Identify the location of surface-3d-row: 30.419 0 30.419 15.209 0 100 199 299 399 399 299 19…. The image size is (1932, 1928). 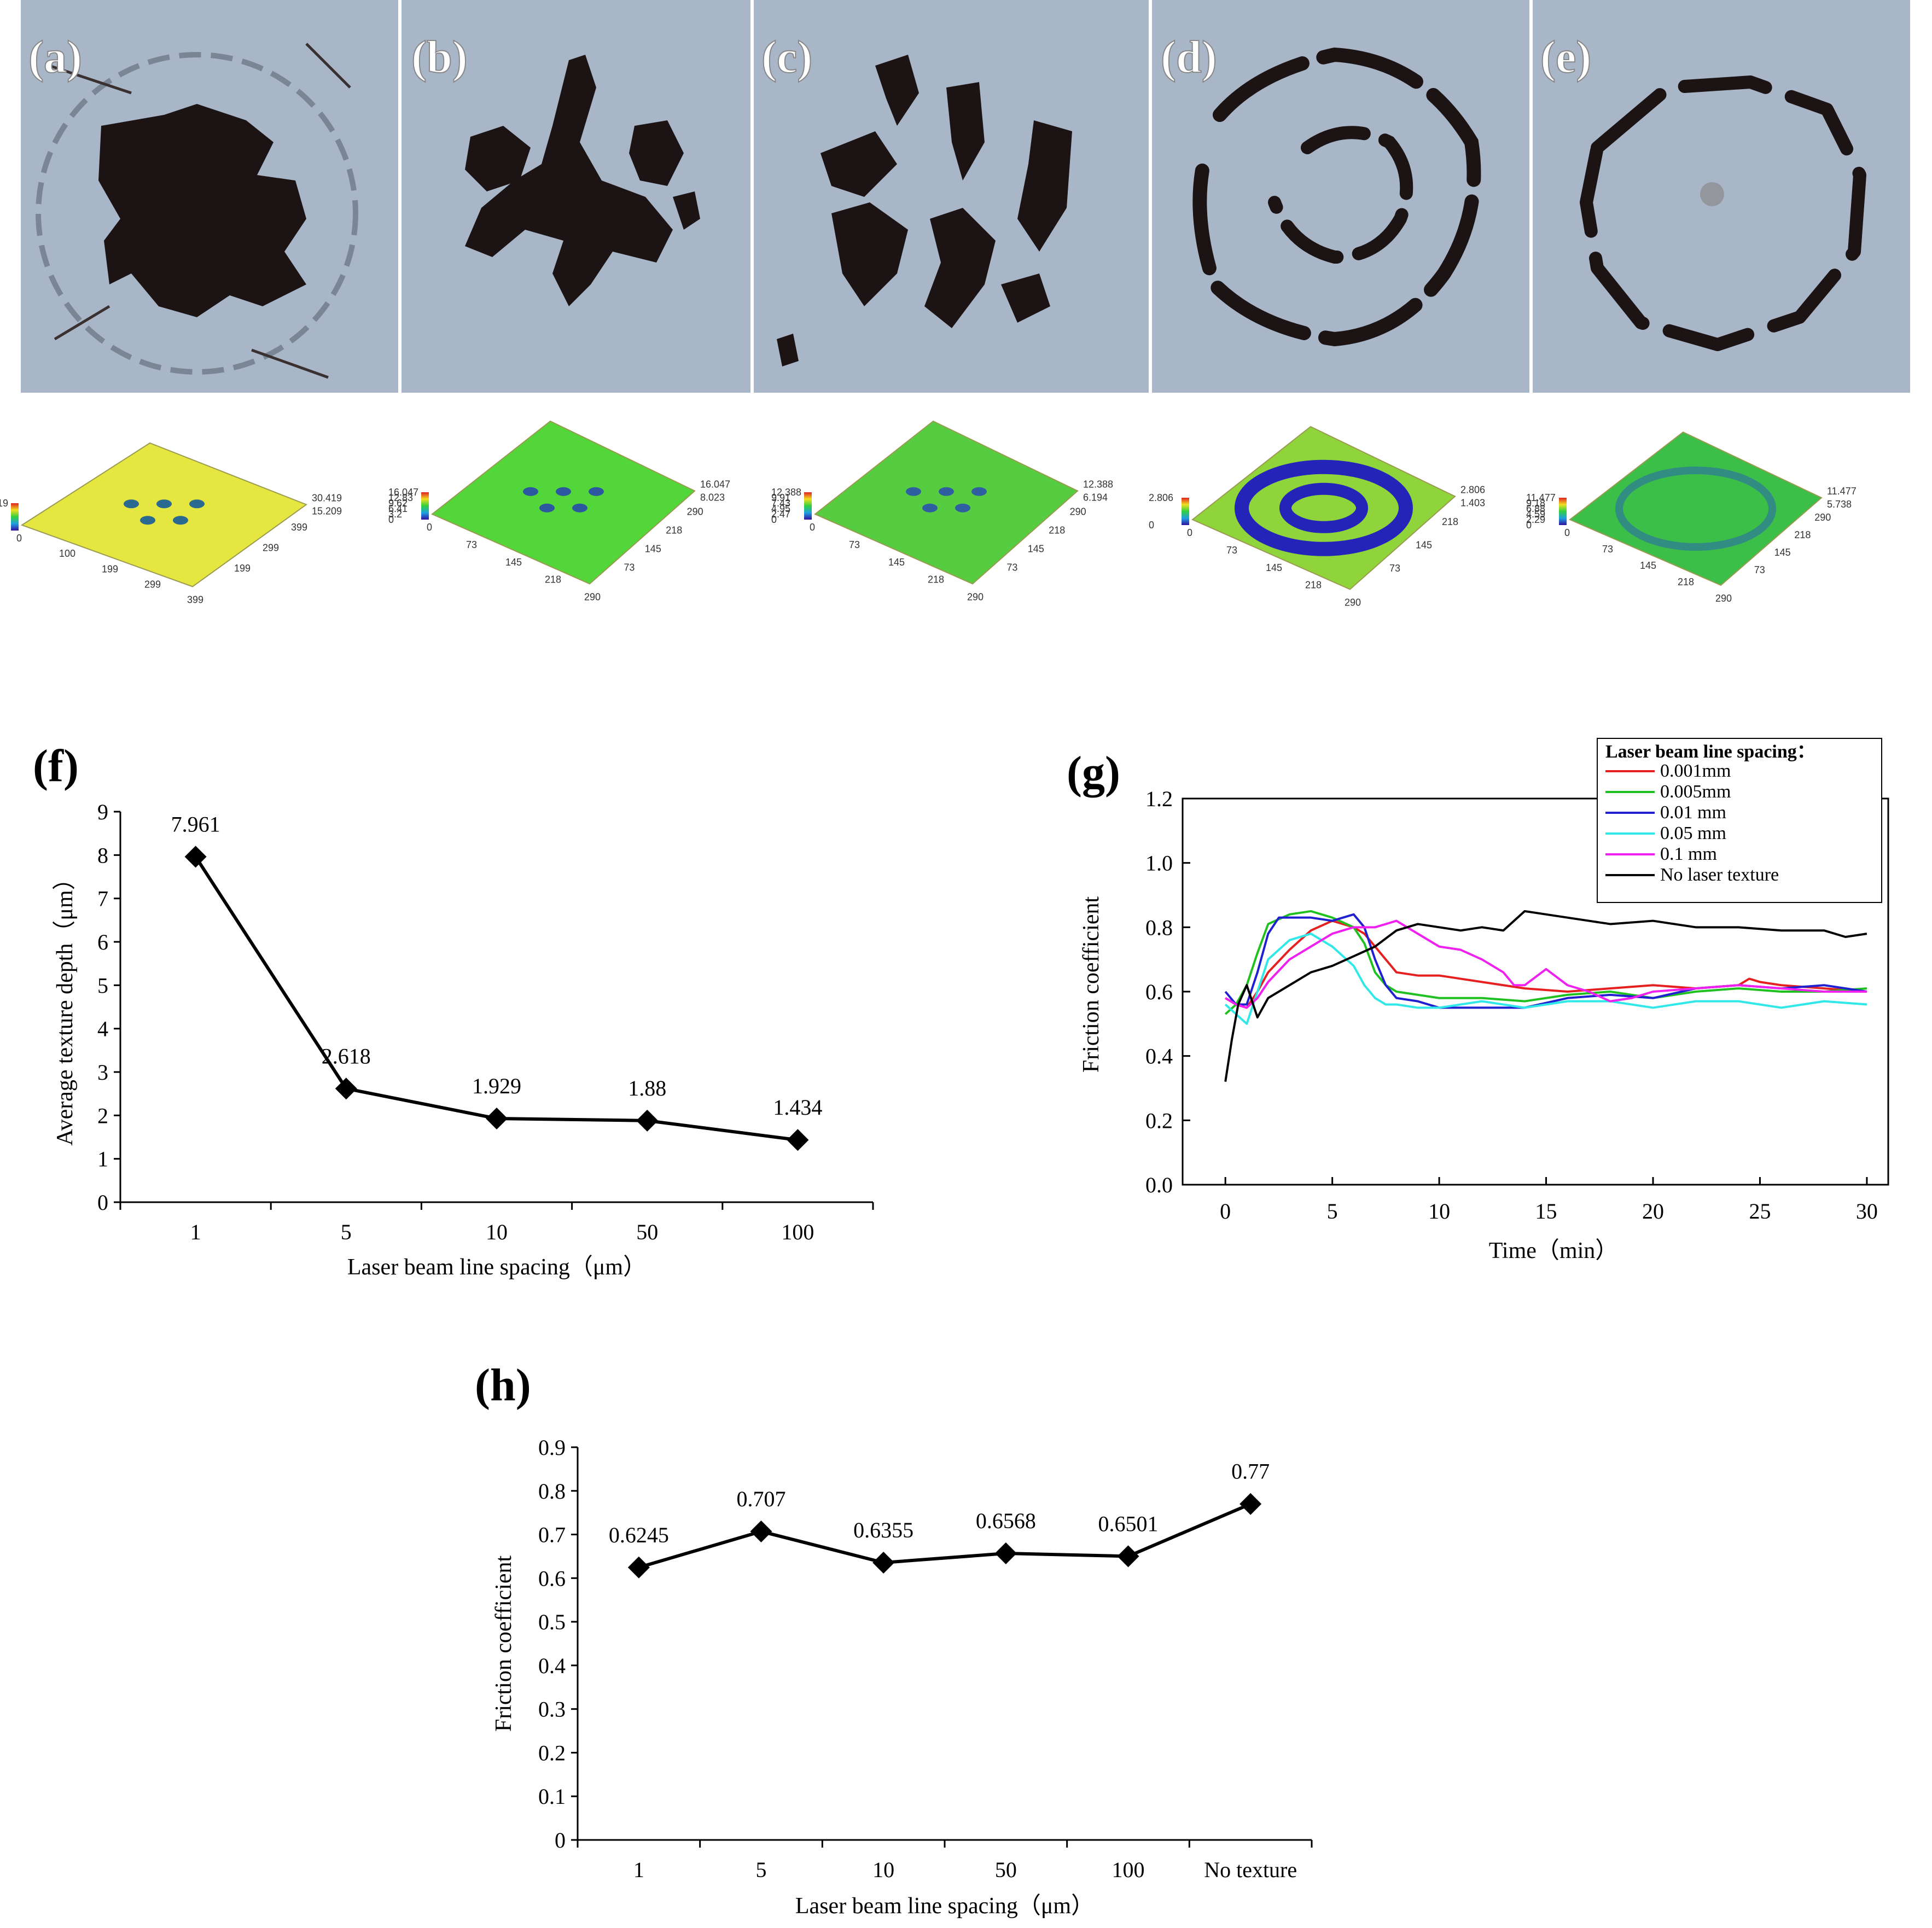
(928, 514).